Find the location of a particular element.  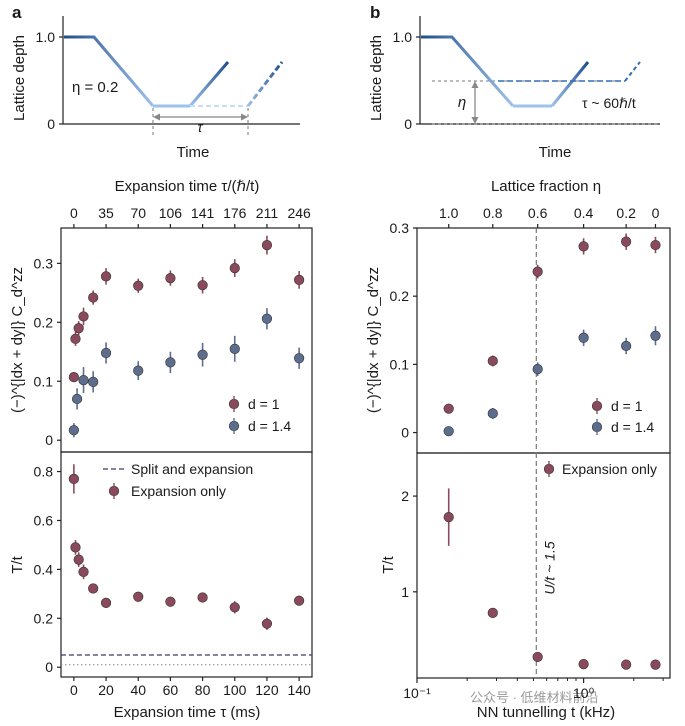

b-lower-ytick-label: 1 is located at coordinates (405, 592).